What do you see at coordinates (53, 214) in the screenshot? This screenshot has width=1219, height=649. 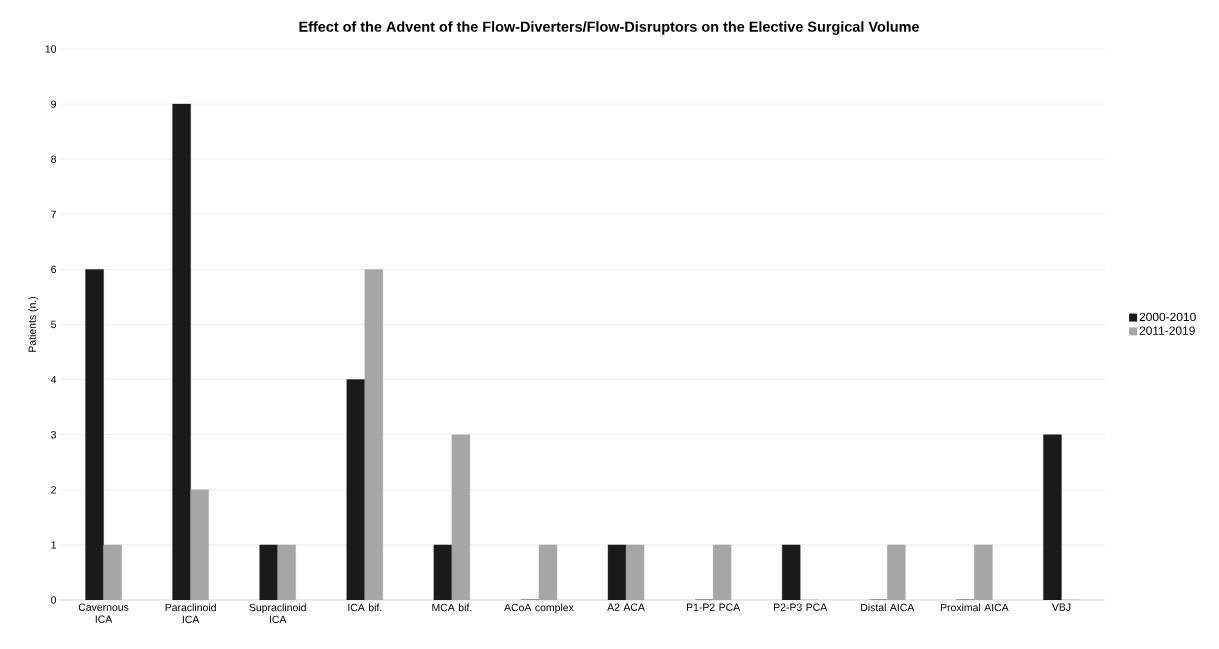 I see `y-tick-label: 7` at bounding box center [53, 214].